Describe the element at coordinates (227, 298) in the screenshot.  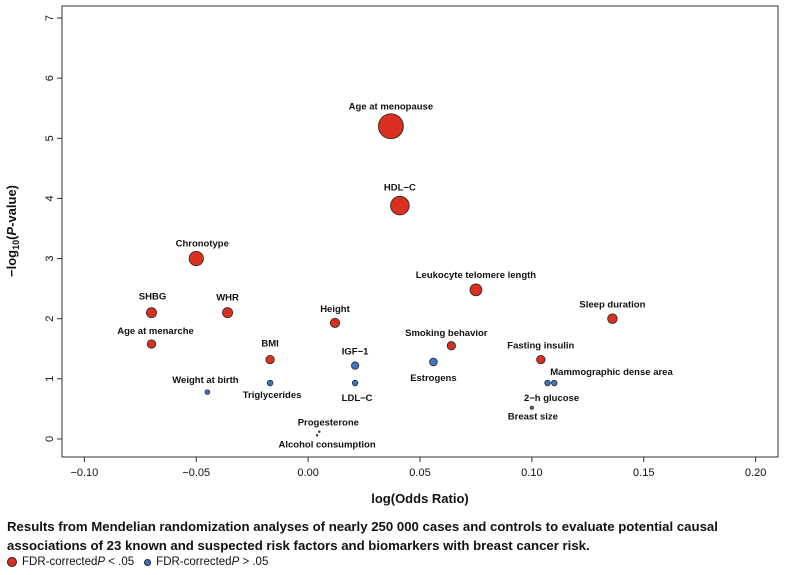
I see `point-label: WHR` at that location.